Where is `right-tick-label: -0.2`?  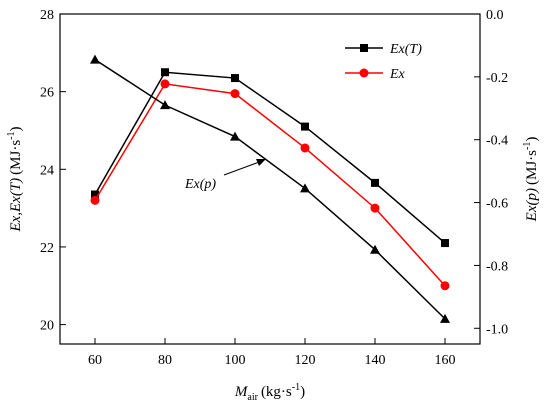
right-tick-label: -0.2 is located at coordinates (497, 78).